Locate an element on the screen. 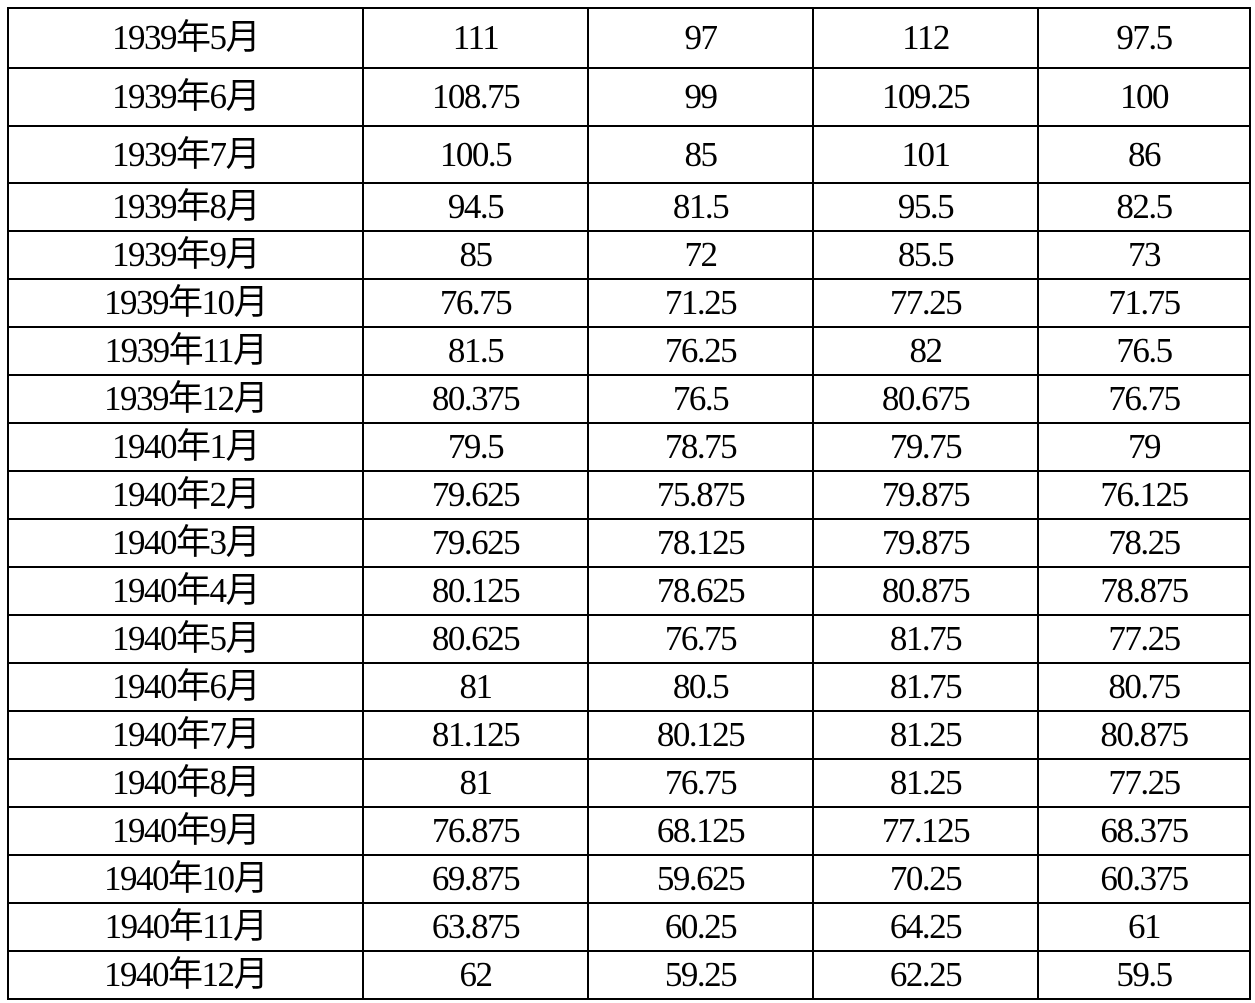 The height and width of the screenshot is (1003, 1255). value-cell: 78.75 is located at coordinates (700, 447).